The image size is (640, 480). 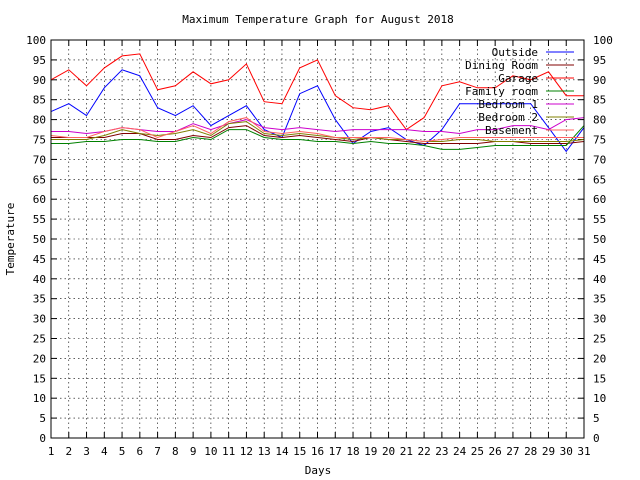 I want to click on x-tick-label: 30, so click(x=566, y=451).